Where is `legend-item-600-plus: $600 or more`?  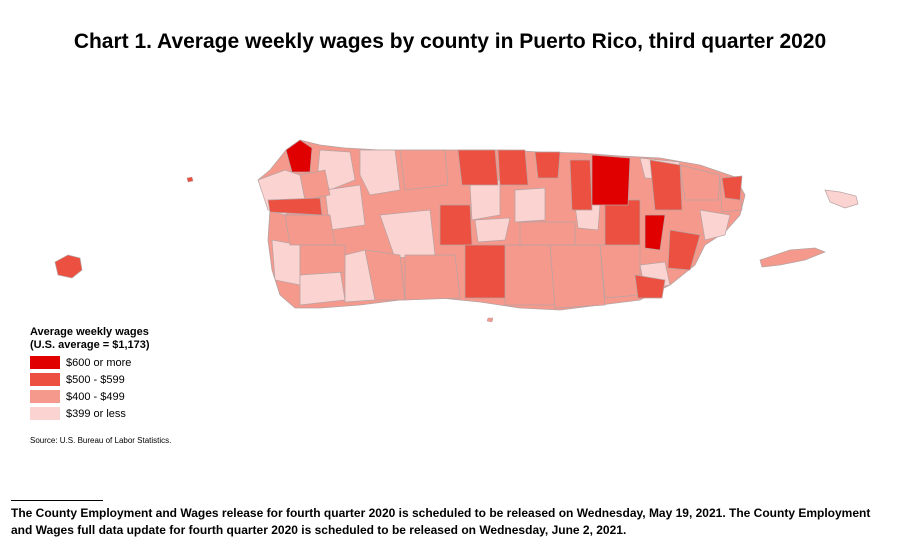
legend-item-600-plus: $600 or more is located at coordinates (90, 362).